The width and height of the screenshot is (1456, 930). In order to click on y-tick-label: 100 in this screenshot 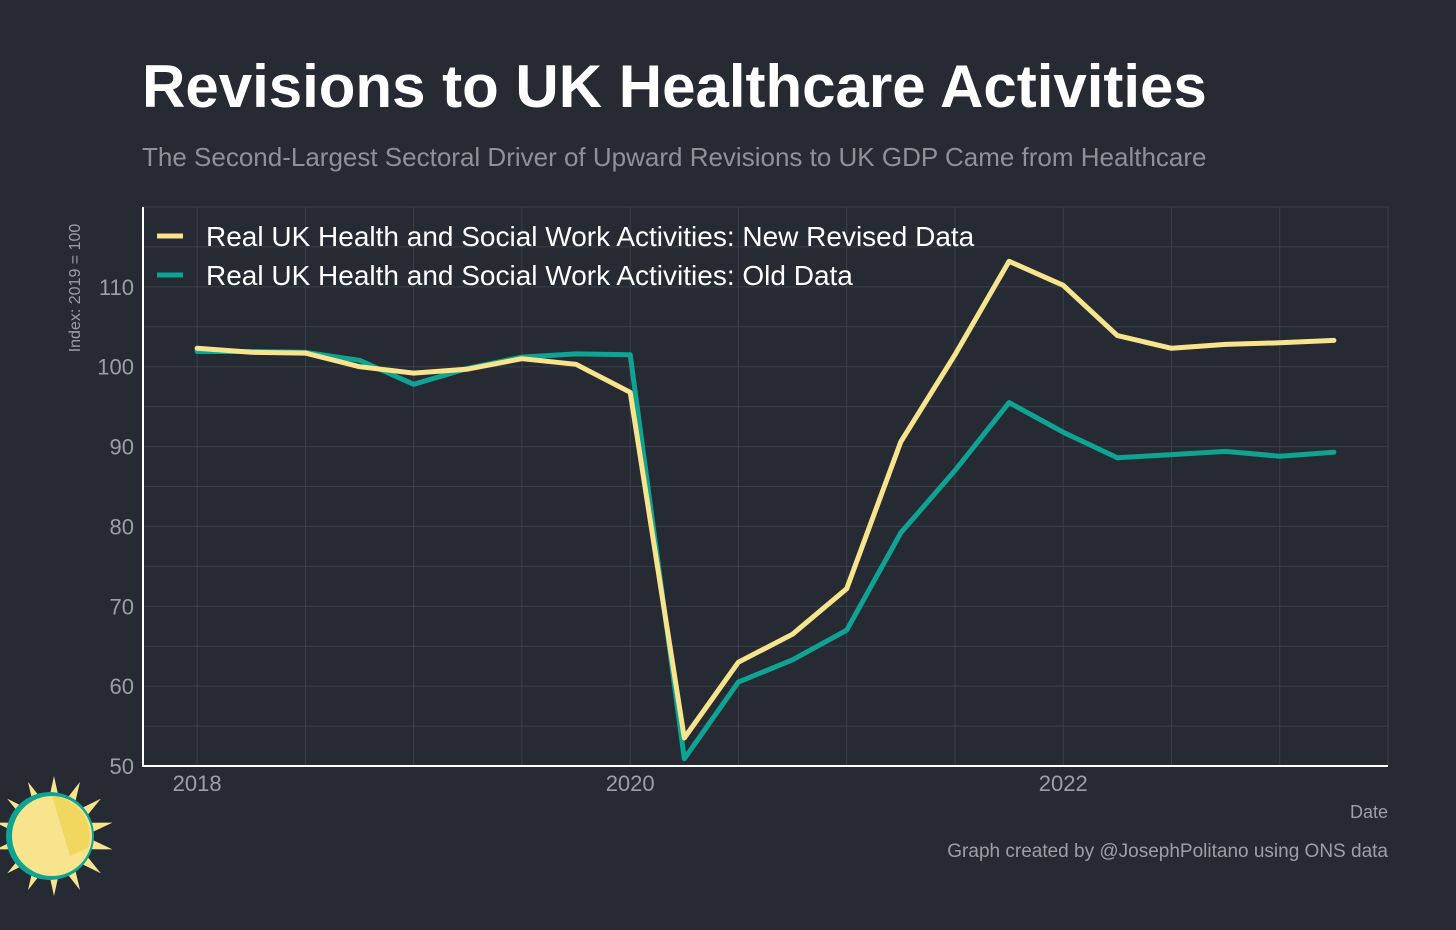, I will do `click(115, 367)`.